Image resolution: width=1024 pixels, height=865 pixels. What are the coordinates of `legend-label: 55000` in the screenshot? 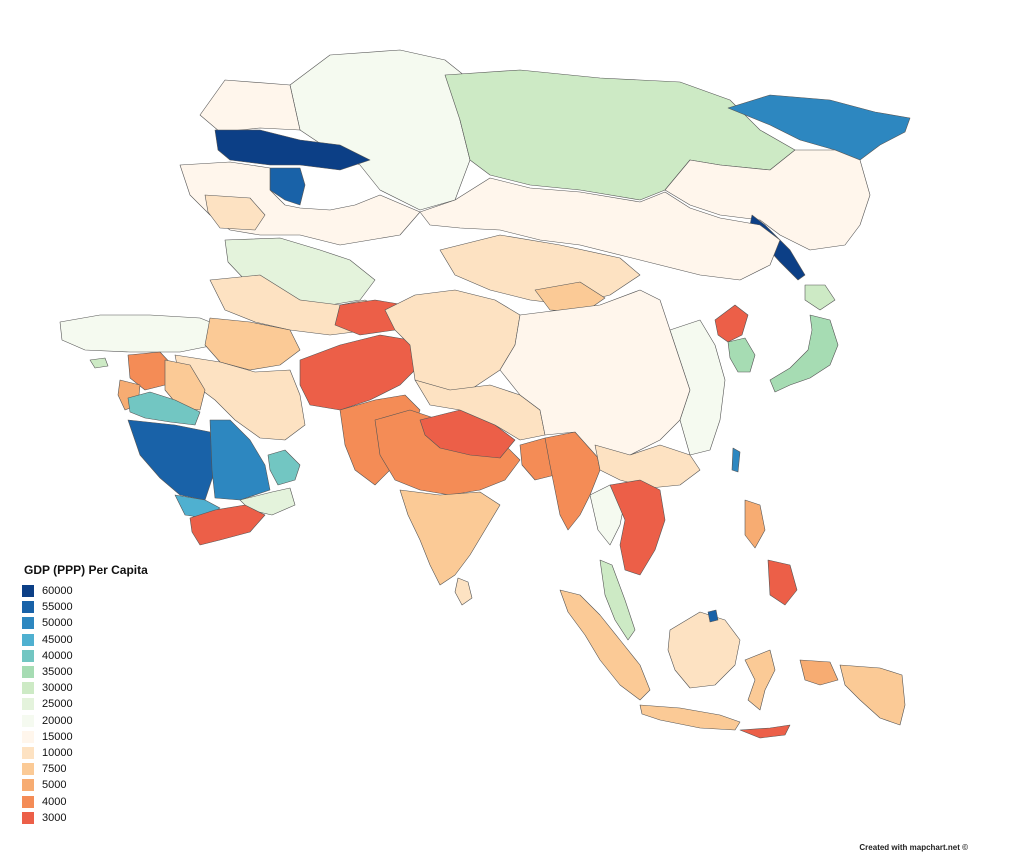 It's located at (57, 607).